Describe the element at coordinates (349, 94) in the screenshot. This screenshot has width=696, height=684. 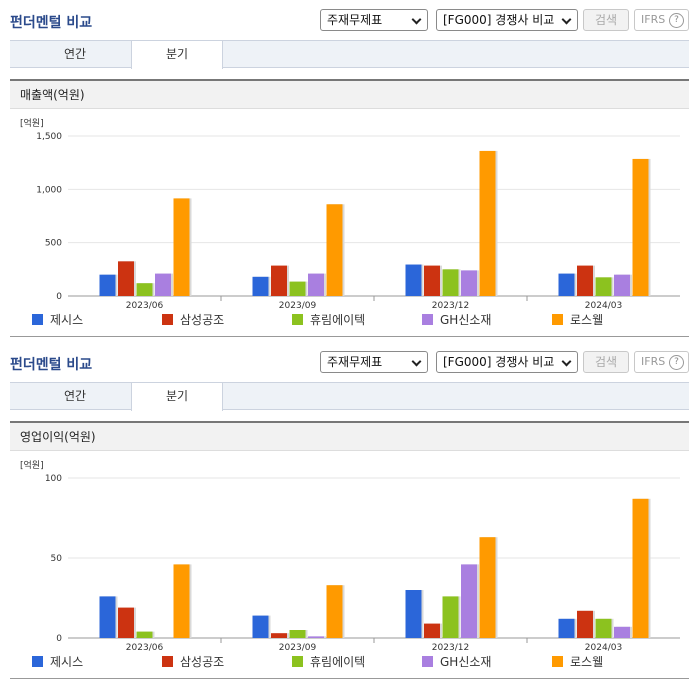
I see `chart-heading: 매출액(억원)` at that location.